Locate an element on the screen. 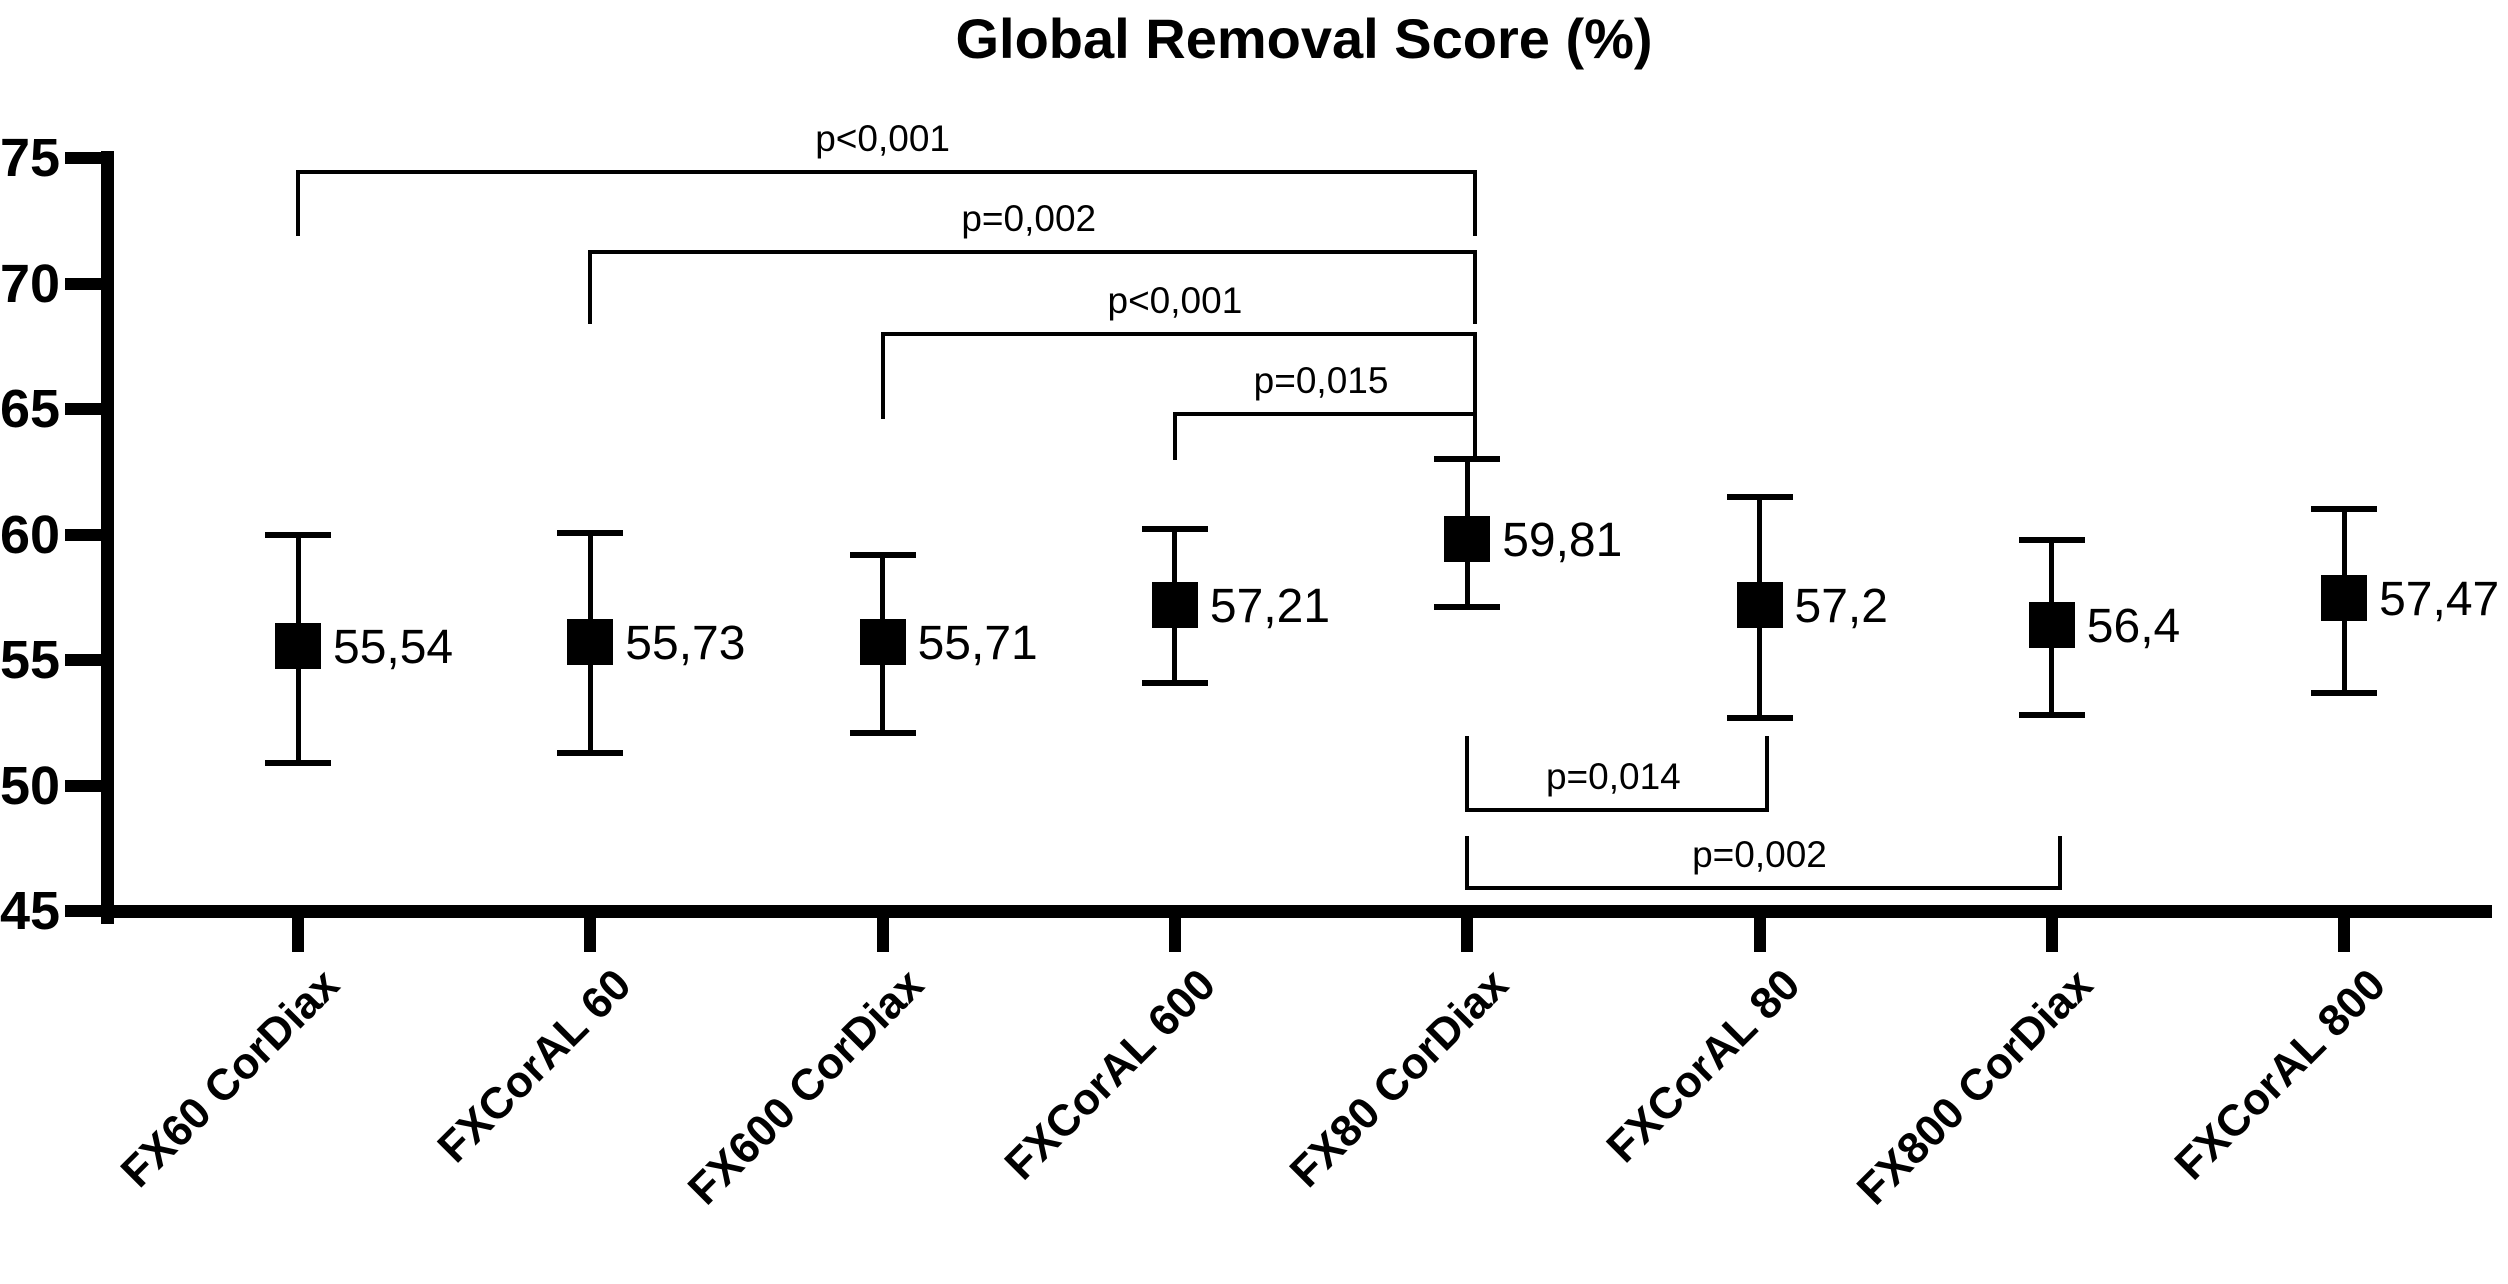 This screenshot has height=1284, width=2508. data-point-value-label: 57,47 is located at coordinates (2439, 599).